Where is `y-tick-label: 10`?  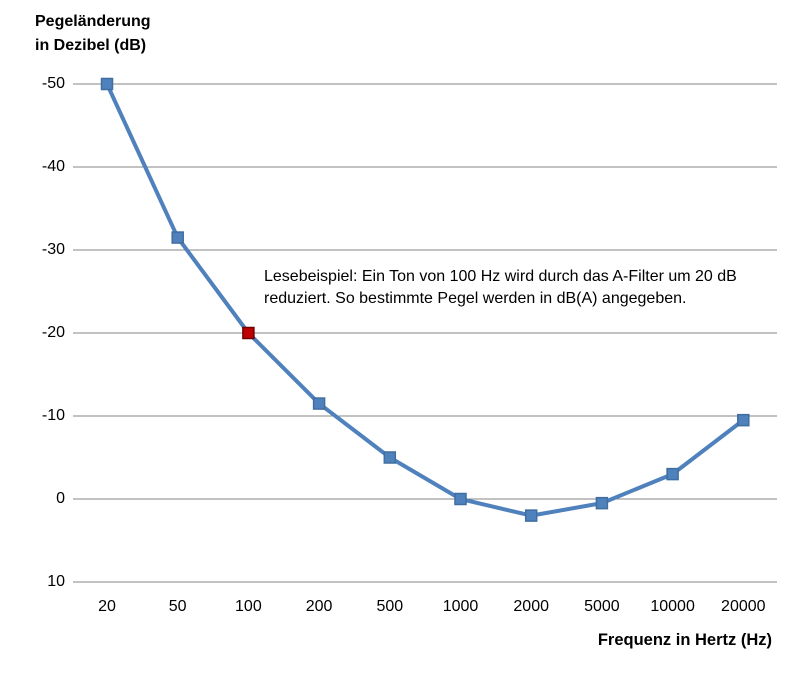
y-tick-label: 10 is located at coordinates (56, 581).